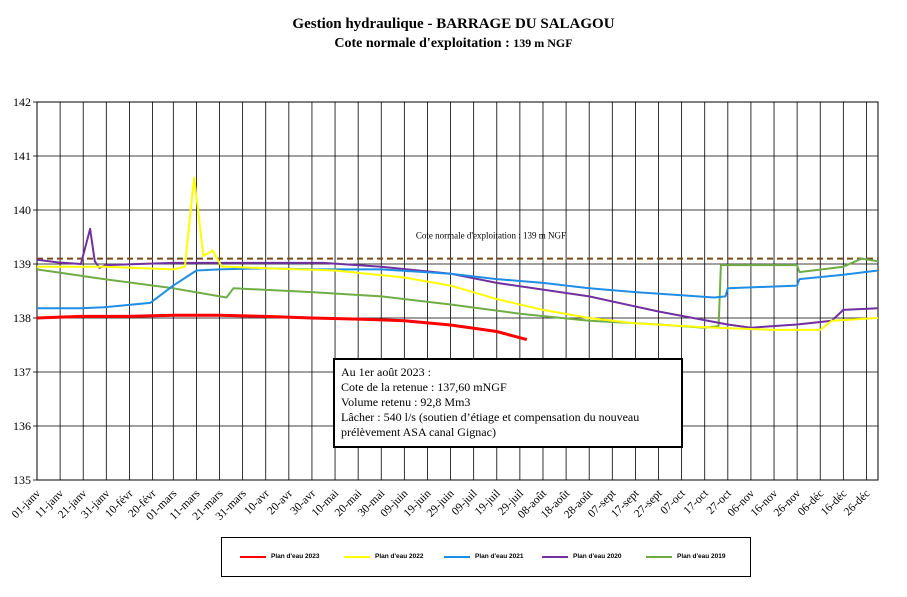  Describe the element at coordinates (22, 372) in the screenshot. I see `y-tick-label: 137` at that location.